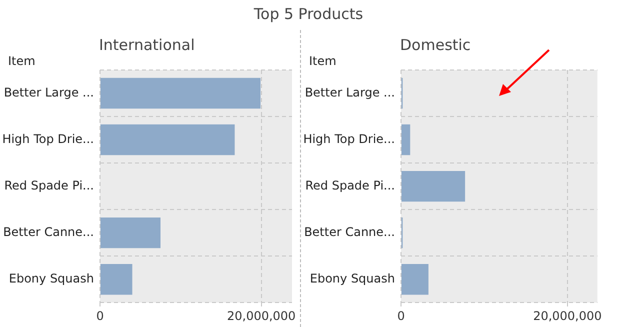 This screenshot has width=617, height=327. Describe the element at coordinates (147, 45) in the screenshot. I see `chart-subtitle: International` at that location.